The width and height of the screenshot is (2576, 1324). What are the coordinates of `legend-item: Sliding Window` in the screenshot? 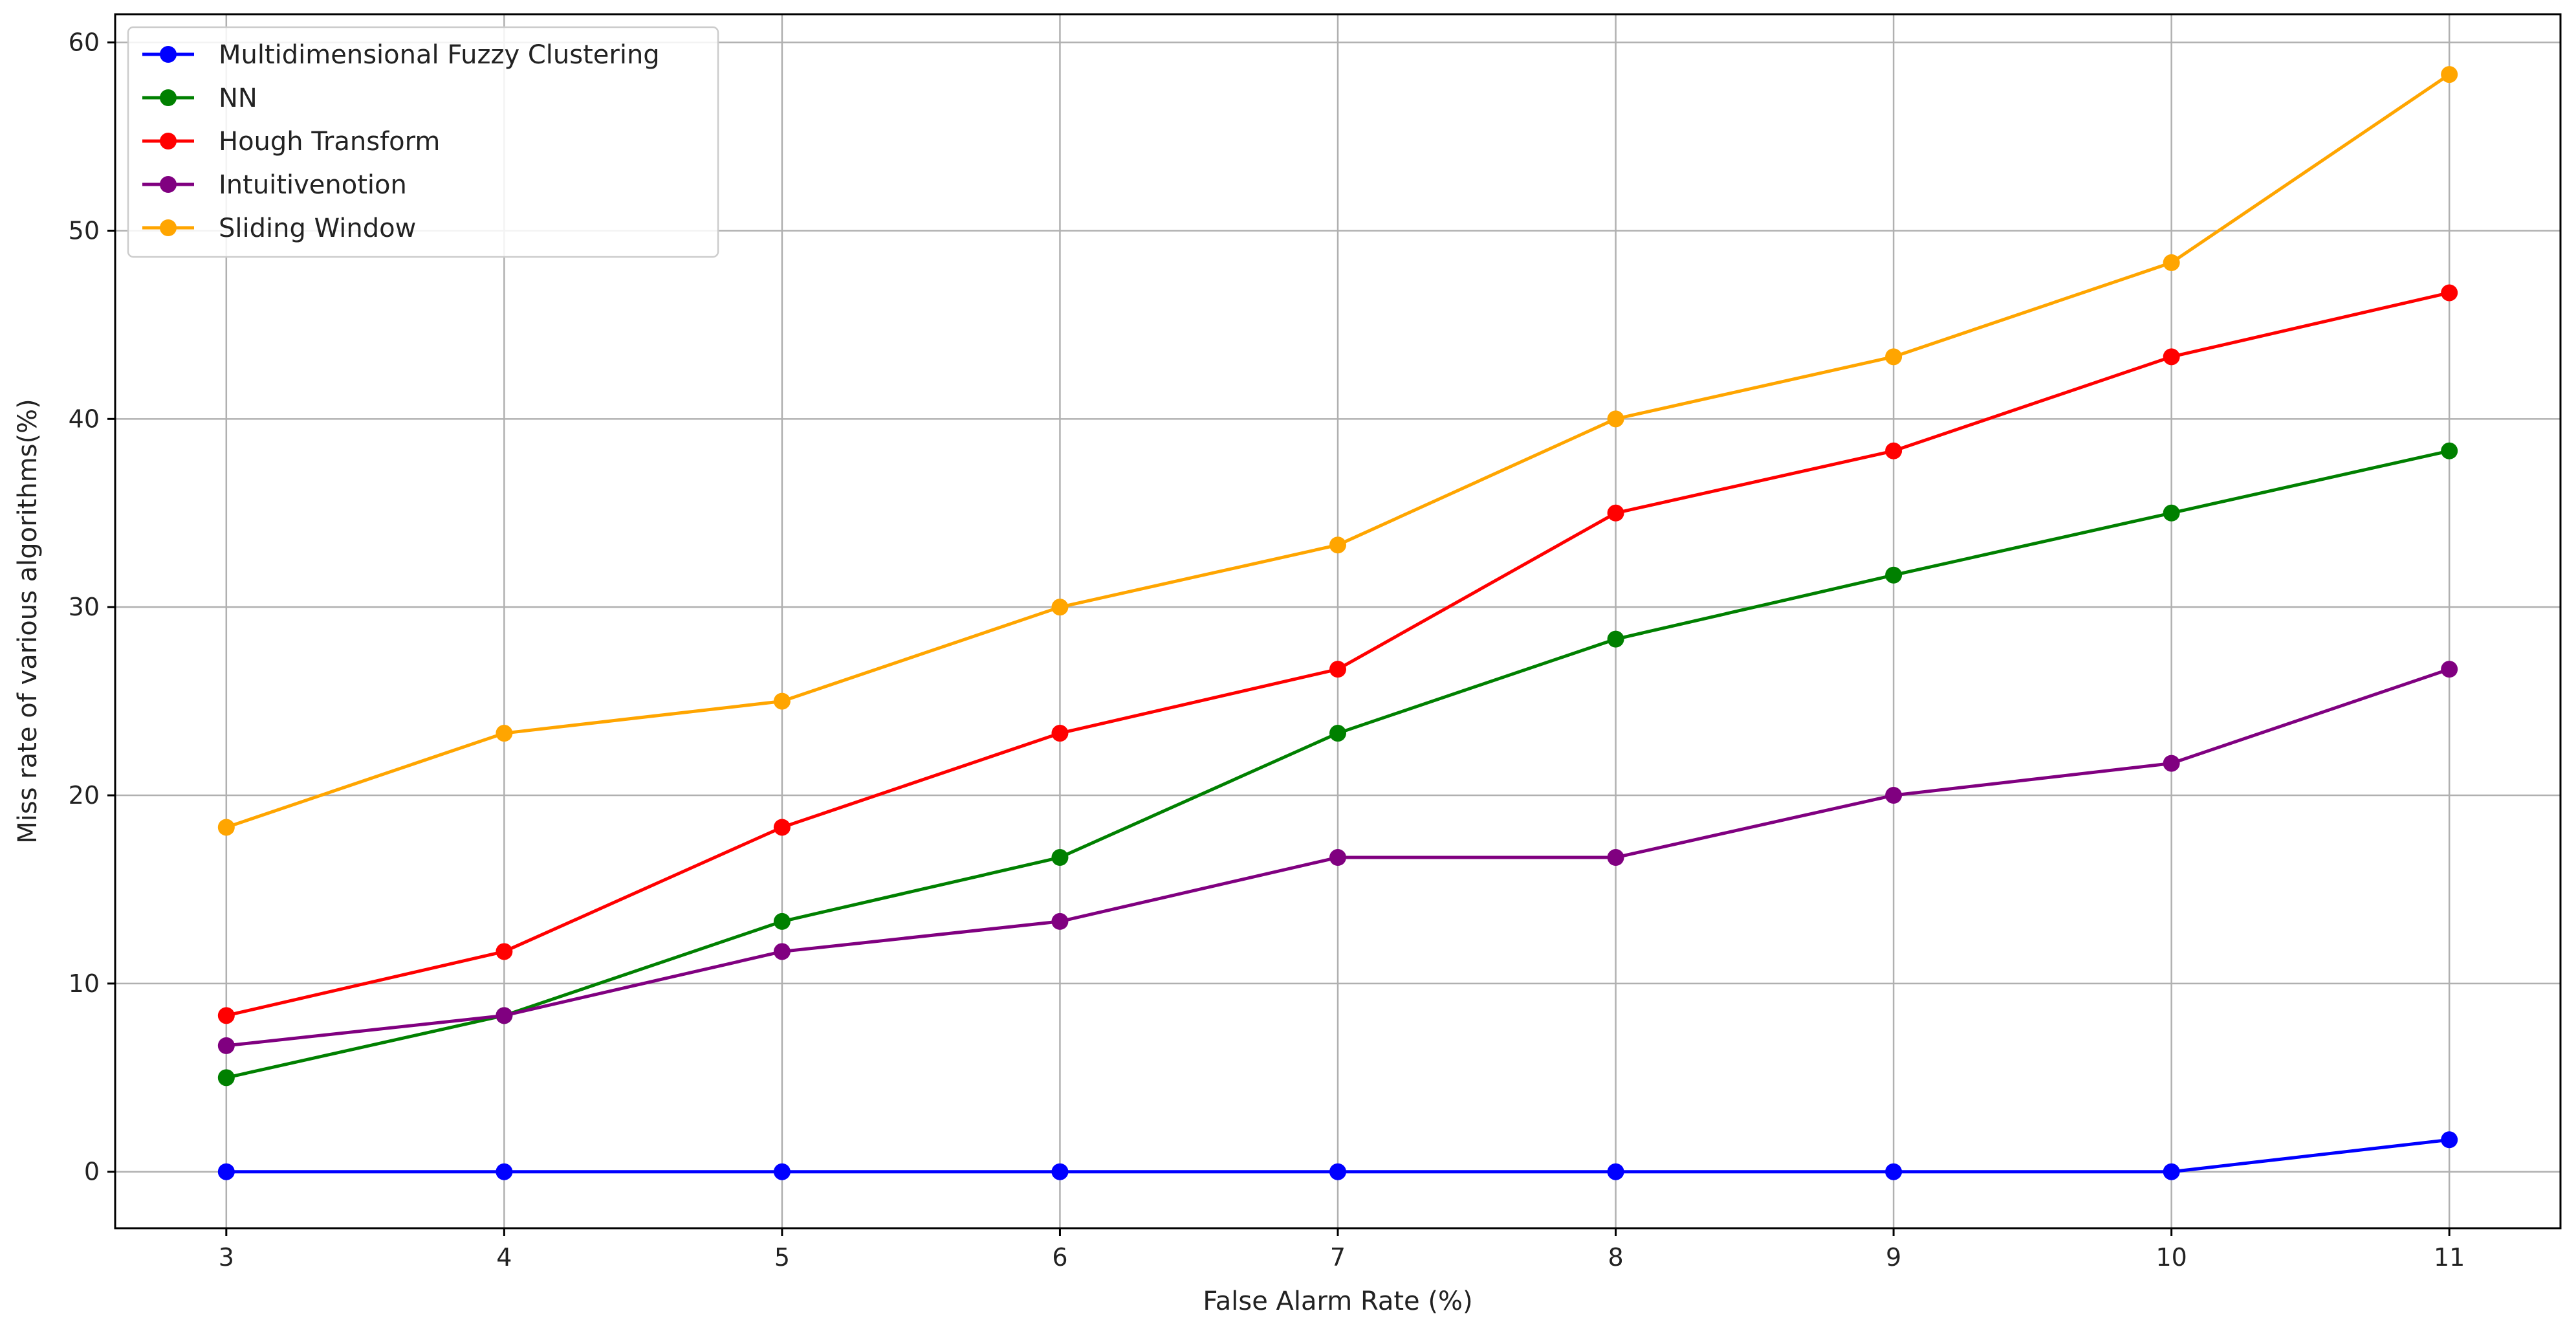 It's located at (279, 228).